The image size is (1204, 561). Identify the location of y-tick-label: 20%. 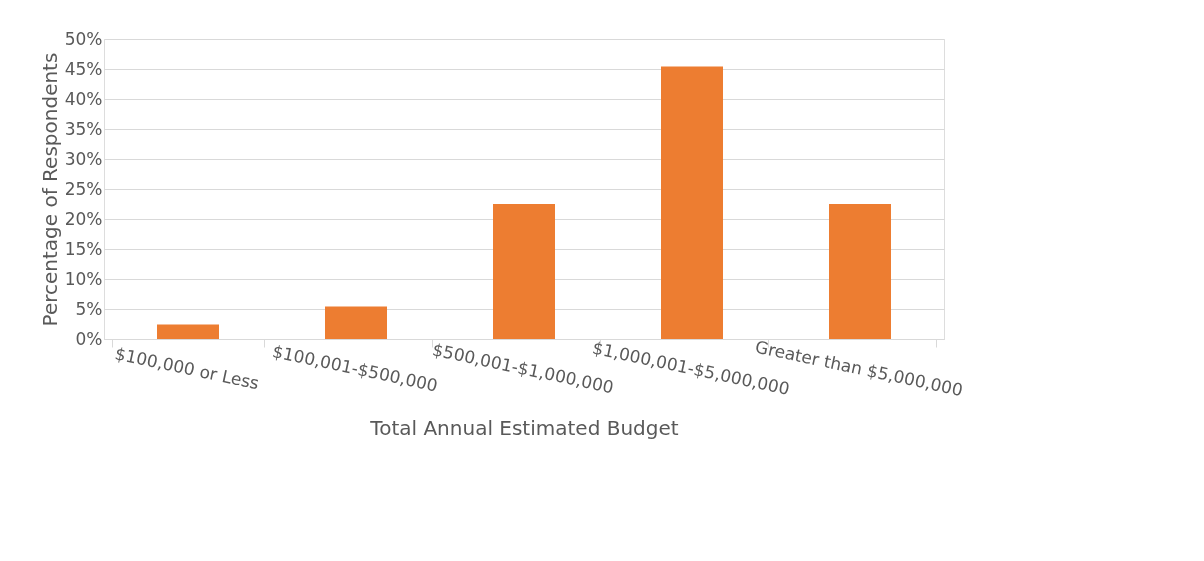
(83, 218).